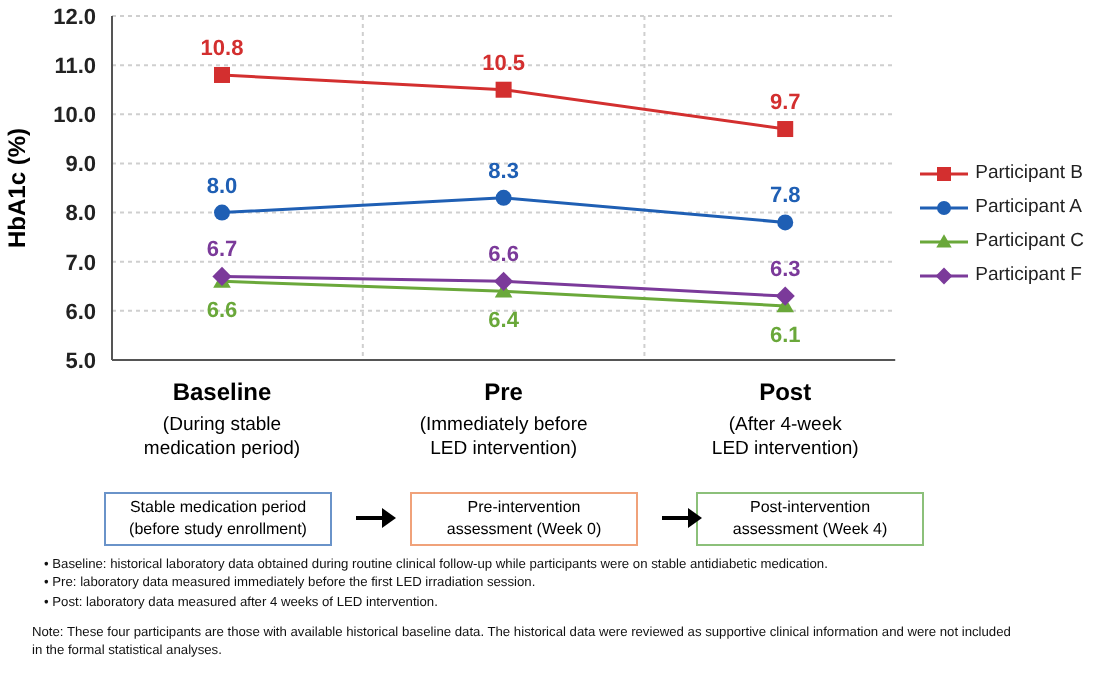 This screenshot has width=1100, height=674. What do you see at coordinates (524, 519) in the screenshot?
I see `text: Pre-intervention assessment (Week 0)` at bounding box center [524, 519].